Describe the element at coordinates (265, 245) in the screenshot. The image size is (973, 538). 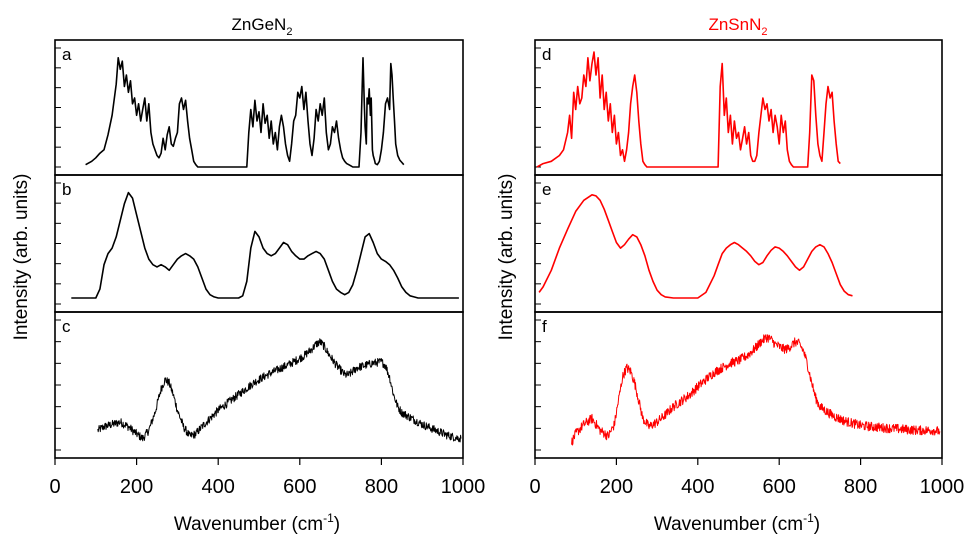
I see `series-line-b` at that location.